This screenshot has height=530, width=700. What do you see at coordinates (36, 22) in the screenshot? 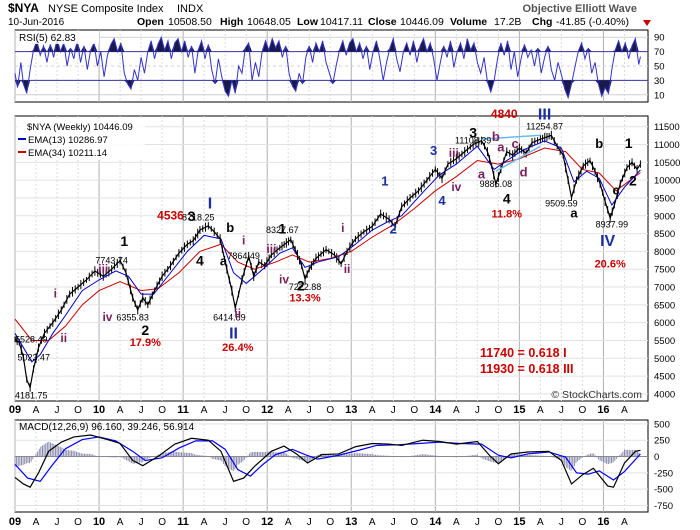
I see `header-date: 10-Jun-2016` at bounding box center [36, 22].